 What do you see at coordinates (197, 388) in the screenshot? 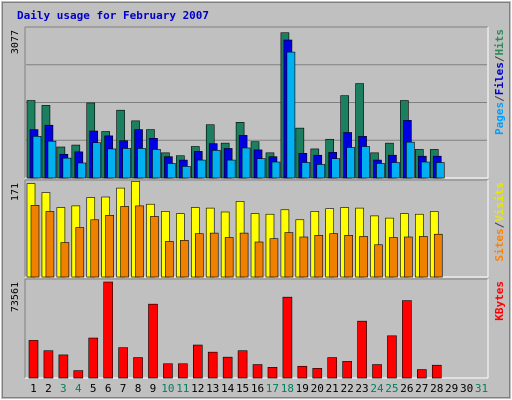
I see `day-label-12: 12` at bounding box center [197, 388].